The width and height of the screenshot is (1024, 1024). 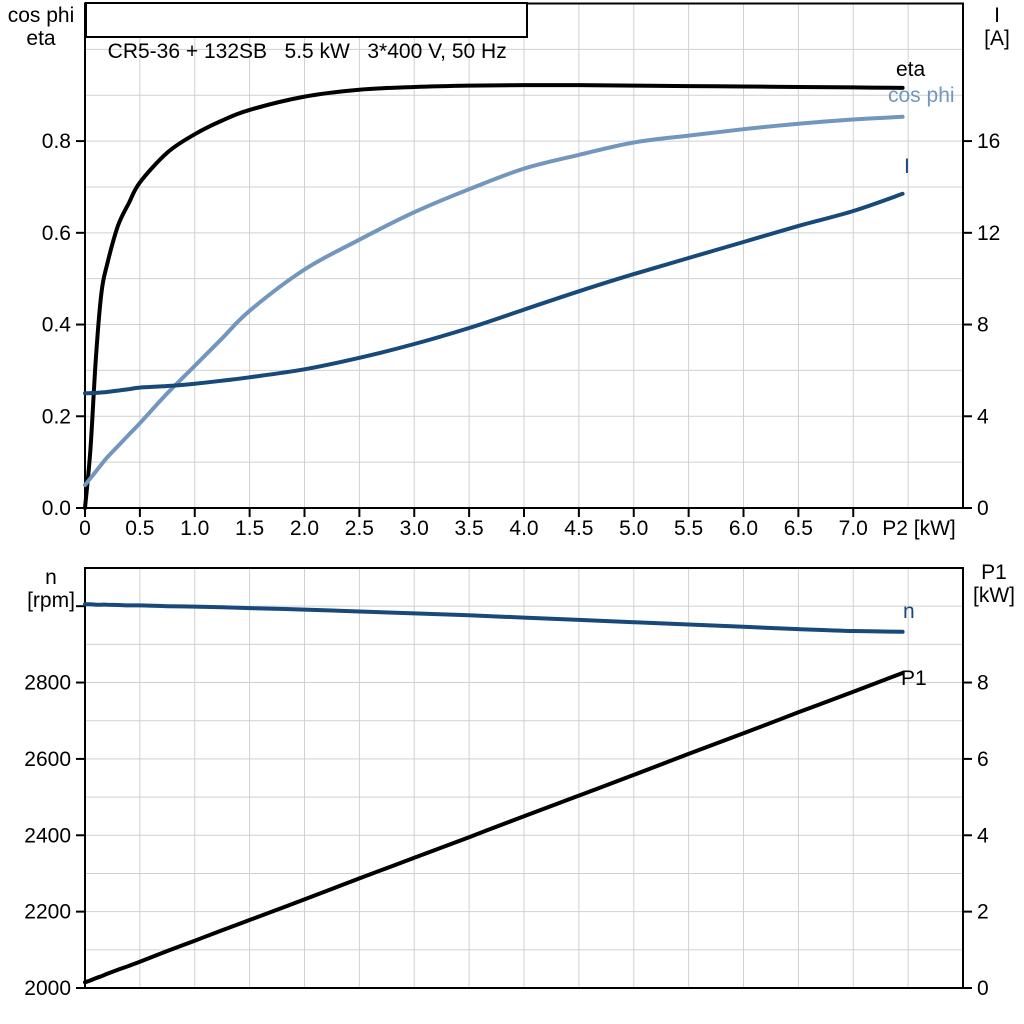 What do you see at coordinates (798, 528) in the screenshot?
I see `x-axis-tick-label: 6.5` at bounding box center [798, 528].